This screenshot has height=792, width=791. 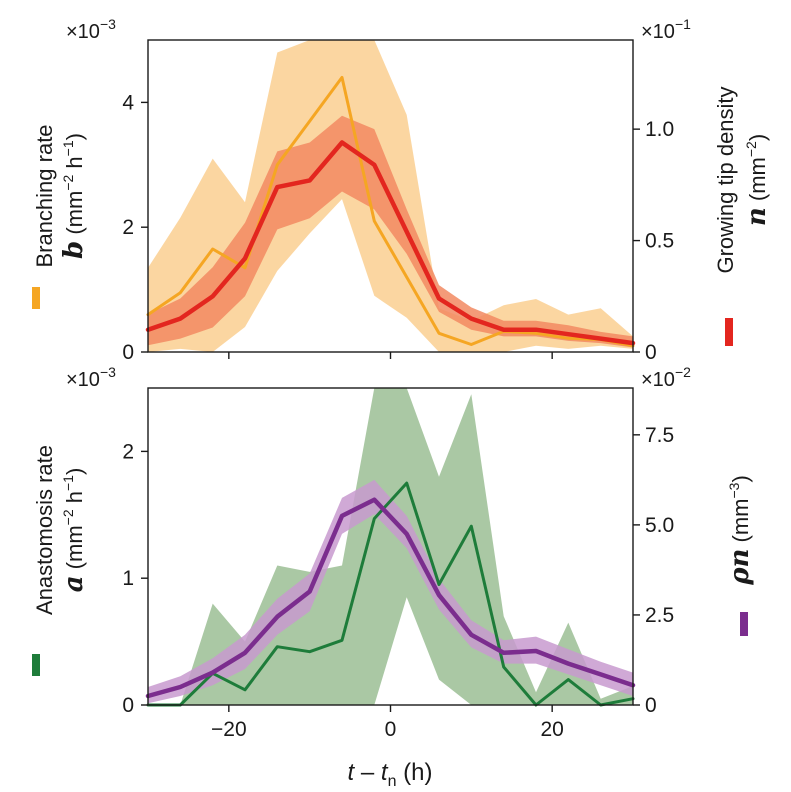 I want to click on bottom-left-ylabel: Anastomosis rate a (mm−2 h−1), so click(x=60, y=530).